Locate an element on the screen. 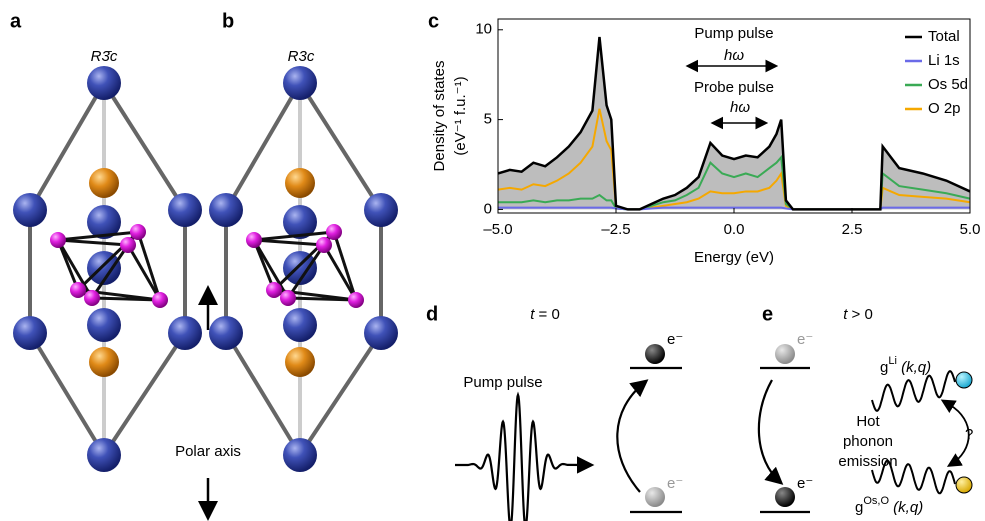  x-axis-label: Energy (eV) is located at coordinates (734, 257).